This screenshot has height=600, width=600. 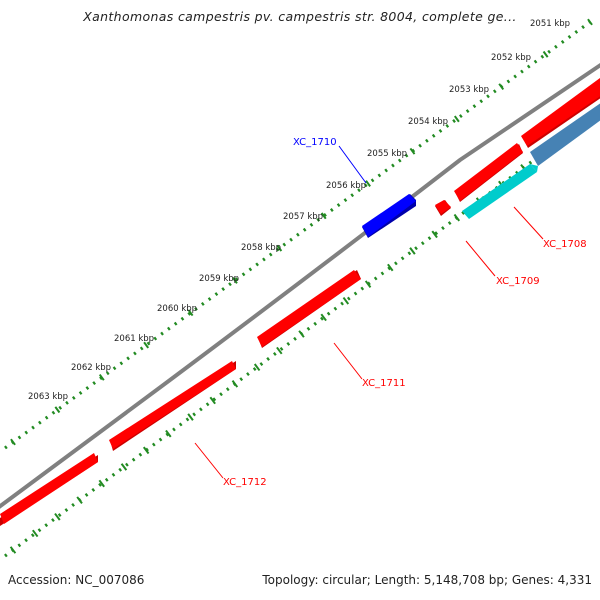 What do you see at coordinates (428, 122) in the screenshot?
I see `ruler-label-2054: 2054 kbp` at bounding box center [428, 122].